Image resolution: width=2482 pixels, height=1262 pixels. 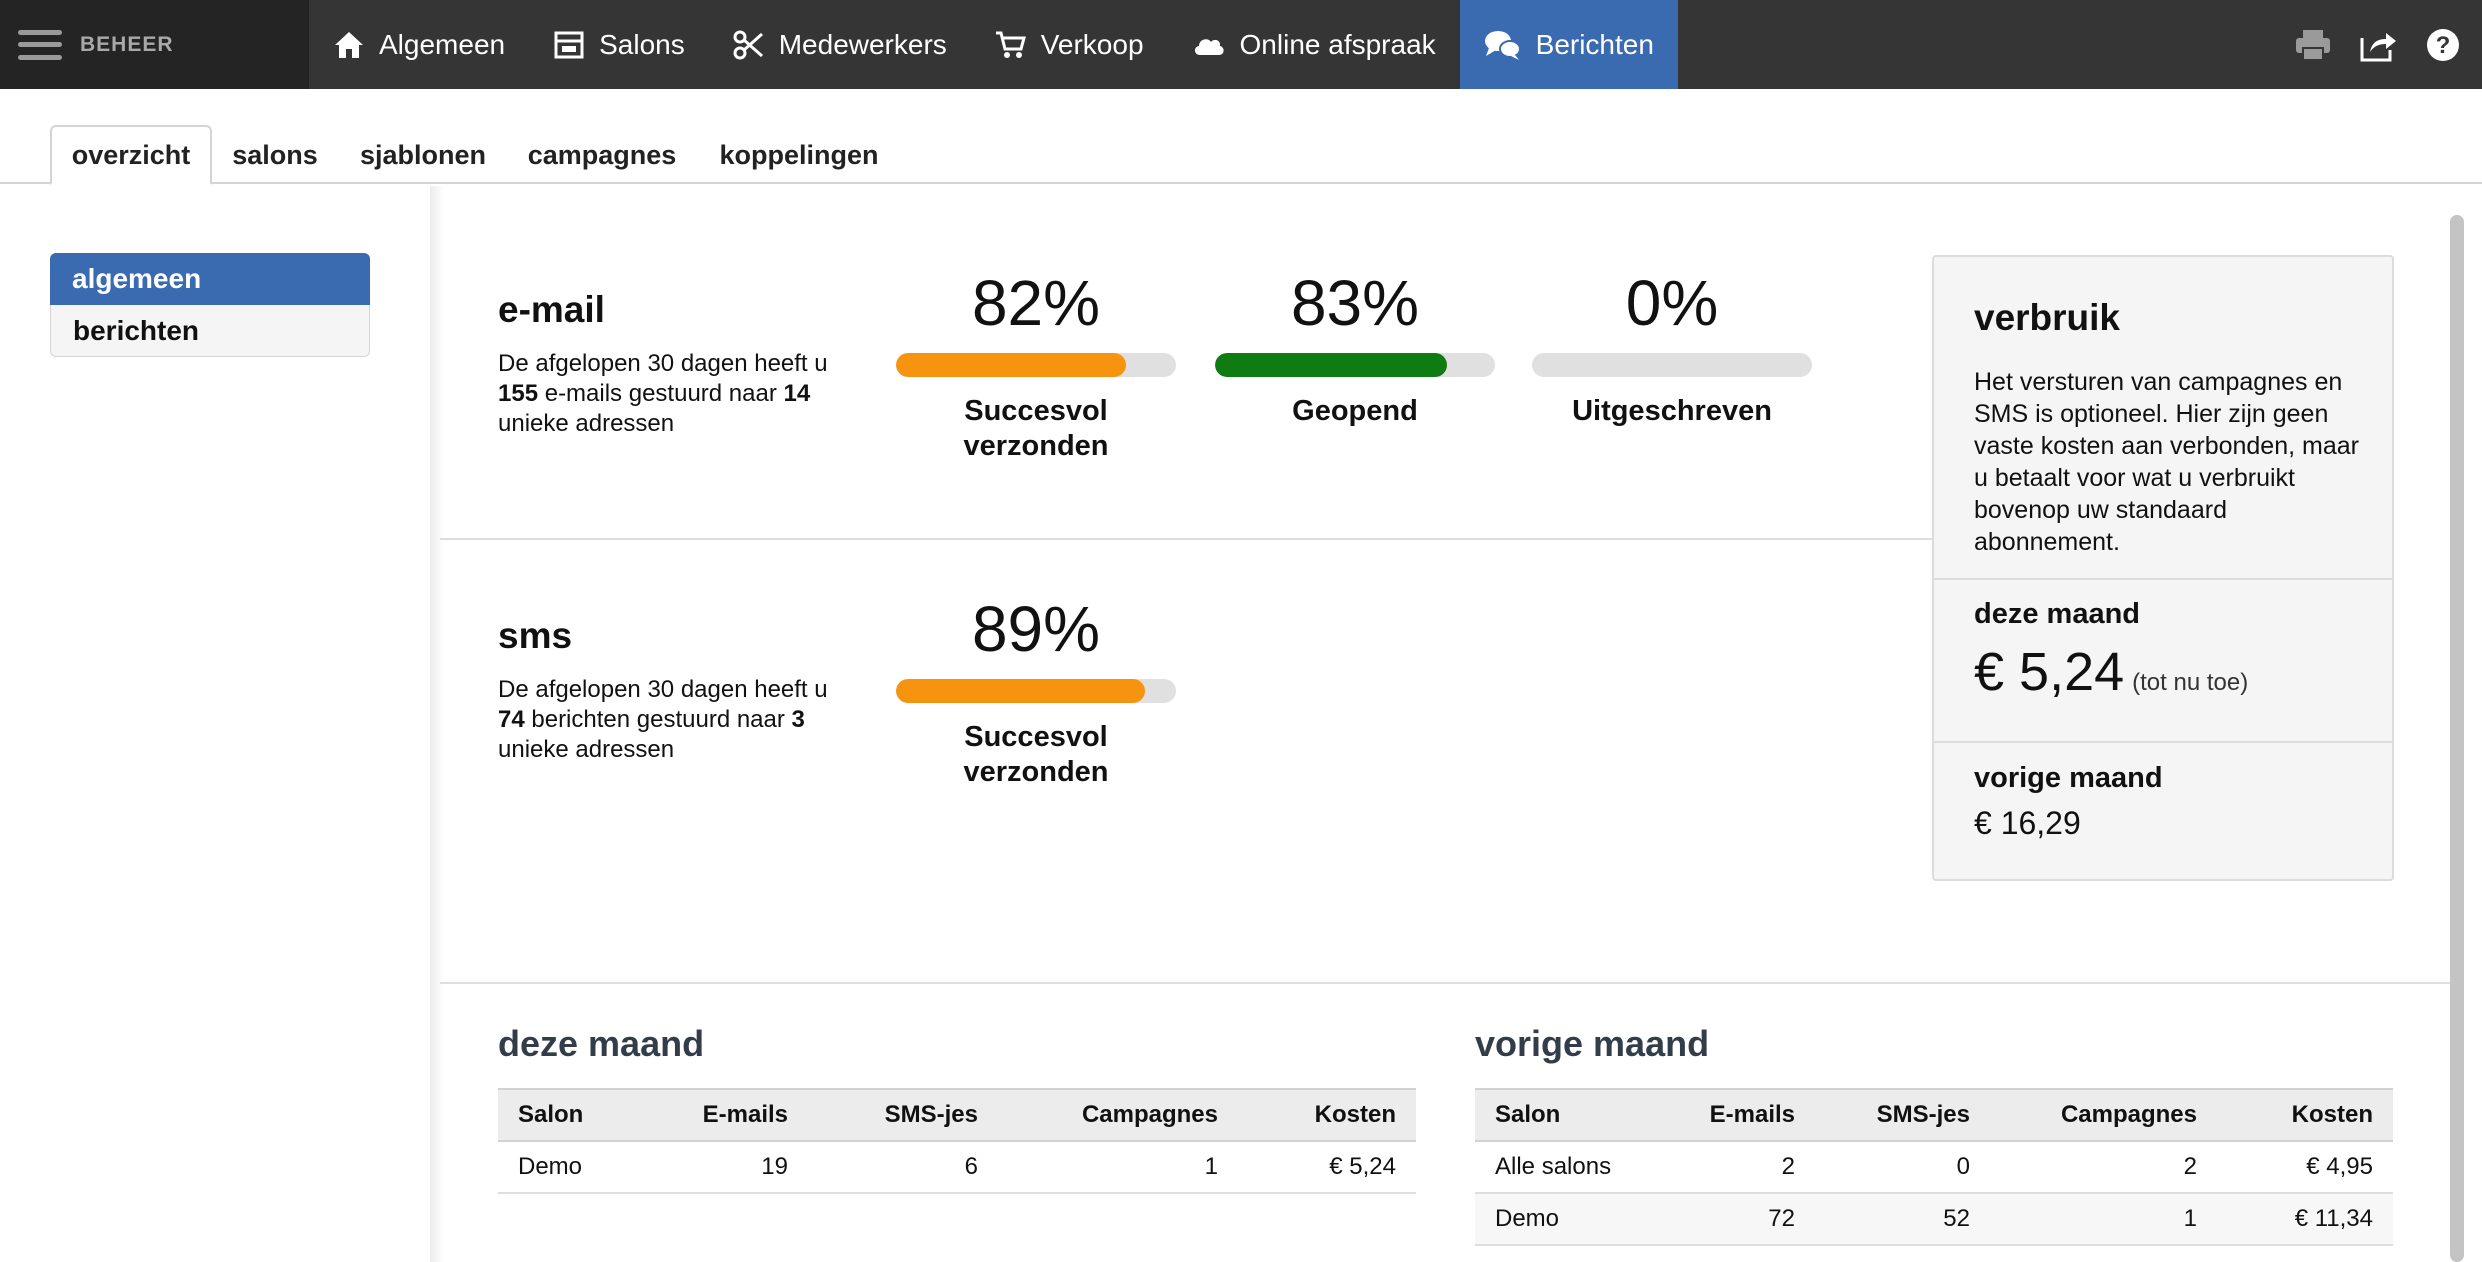 What do you see at coordinates (210, 279) in the screenshot?
I see `sidebar-item-algemeen: algemeen` at bounding box center [210, 279].